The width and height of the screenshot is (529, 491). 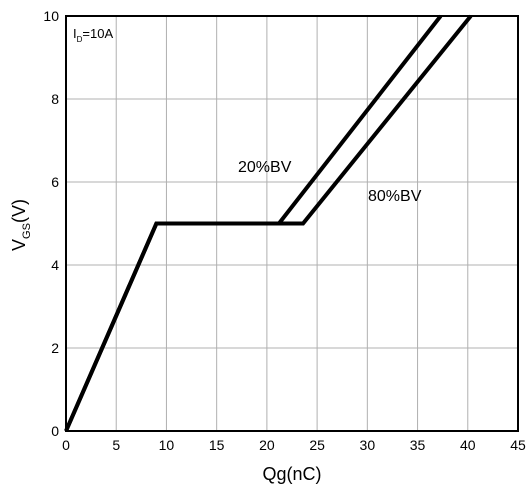 What do you see at coordinates (80, 39) in the screenshot?
I see `condition-sub: D` at bounding box center [80, 39].